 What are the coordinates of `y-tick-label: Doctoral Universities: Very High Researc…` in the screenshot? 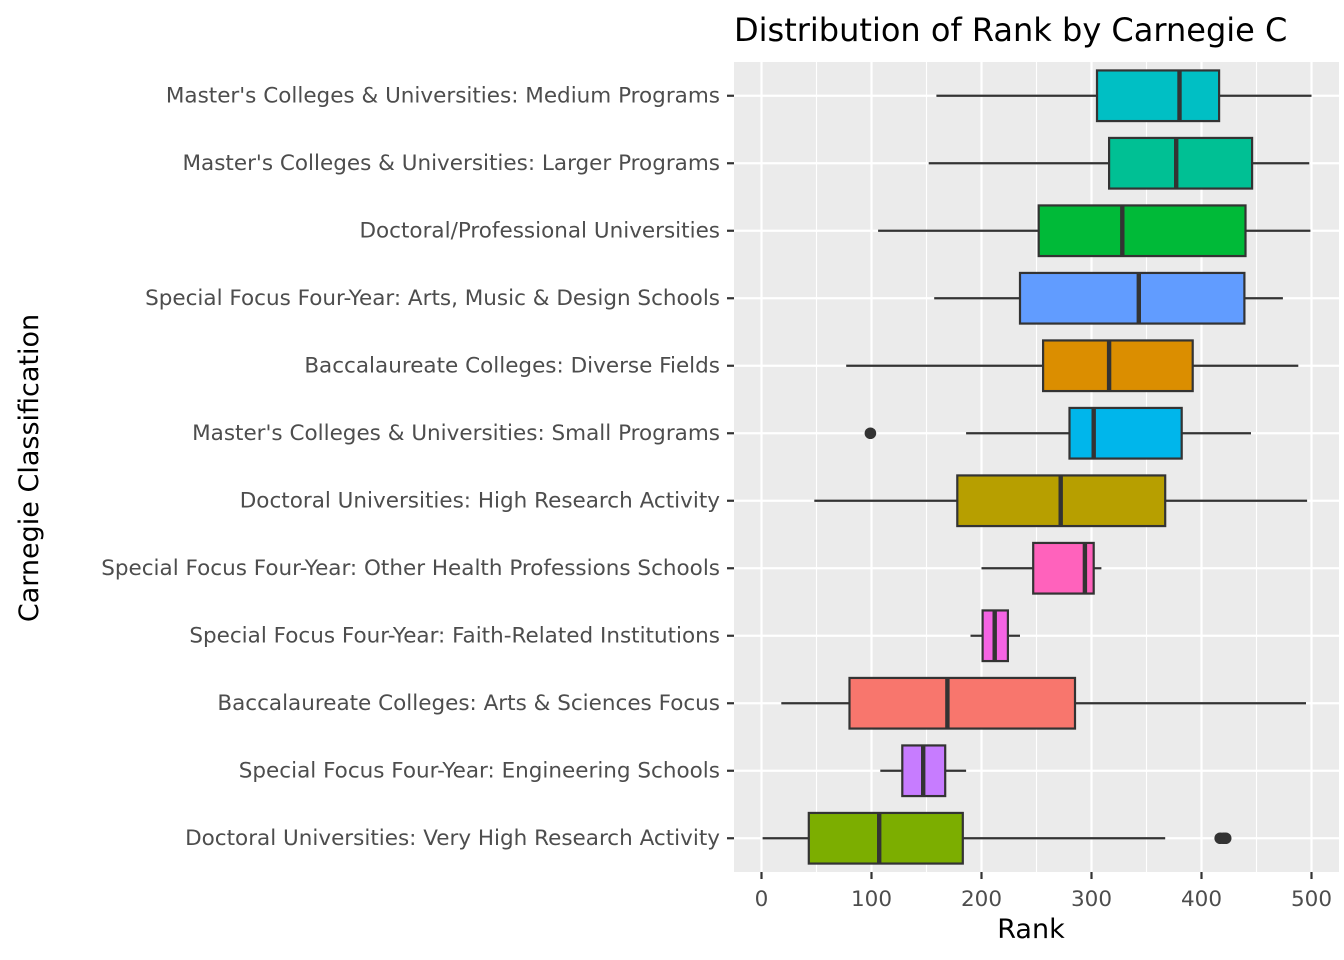 It's located at (452, 838).